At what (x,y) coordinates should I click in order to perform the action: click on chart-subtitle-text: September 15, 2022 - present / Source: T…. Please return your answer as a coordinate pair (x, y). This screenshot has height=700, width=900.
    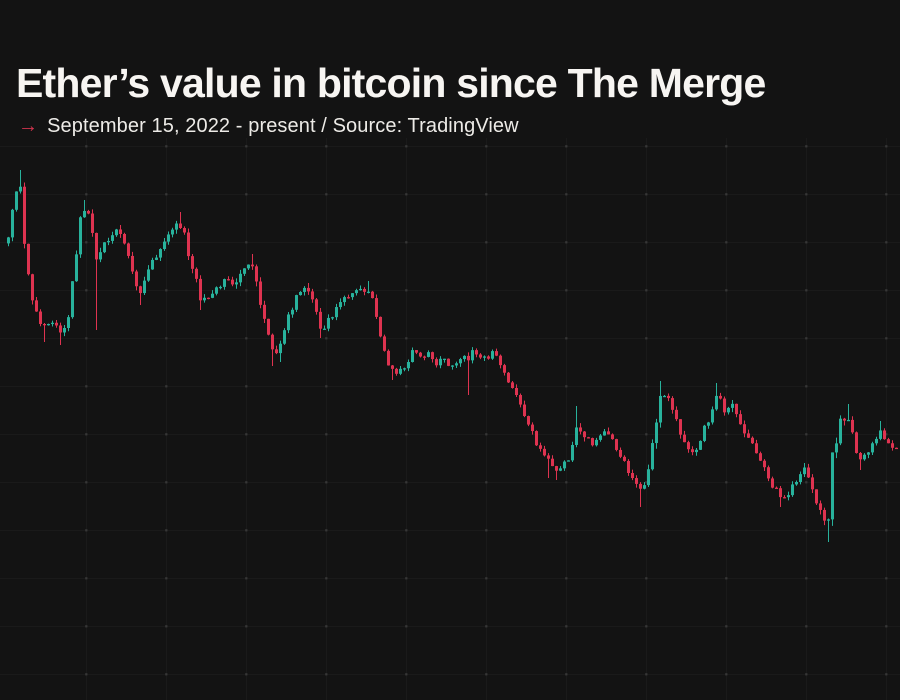
    Looking at the image, I should click on (283, 125).